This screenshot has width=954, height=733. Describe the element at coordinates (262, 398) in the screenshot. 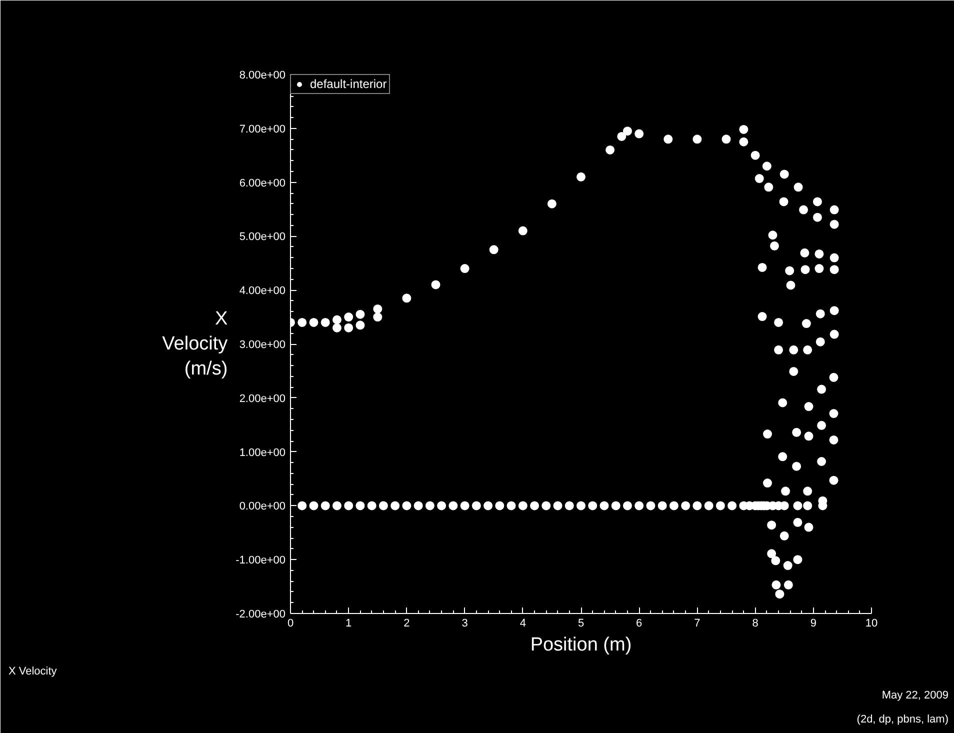

I see `y-tick-label: 2.00e+00` at that location.